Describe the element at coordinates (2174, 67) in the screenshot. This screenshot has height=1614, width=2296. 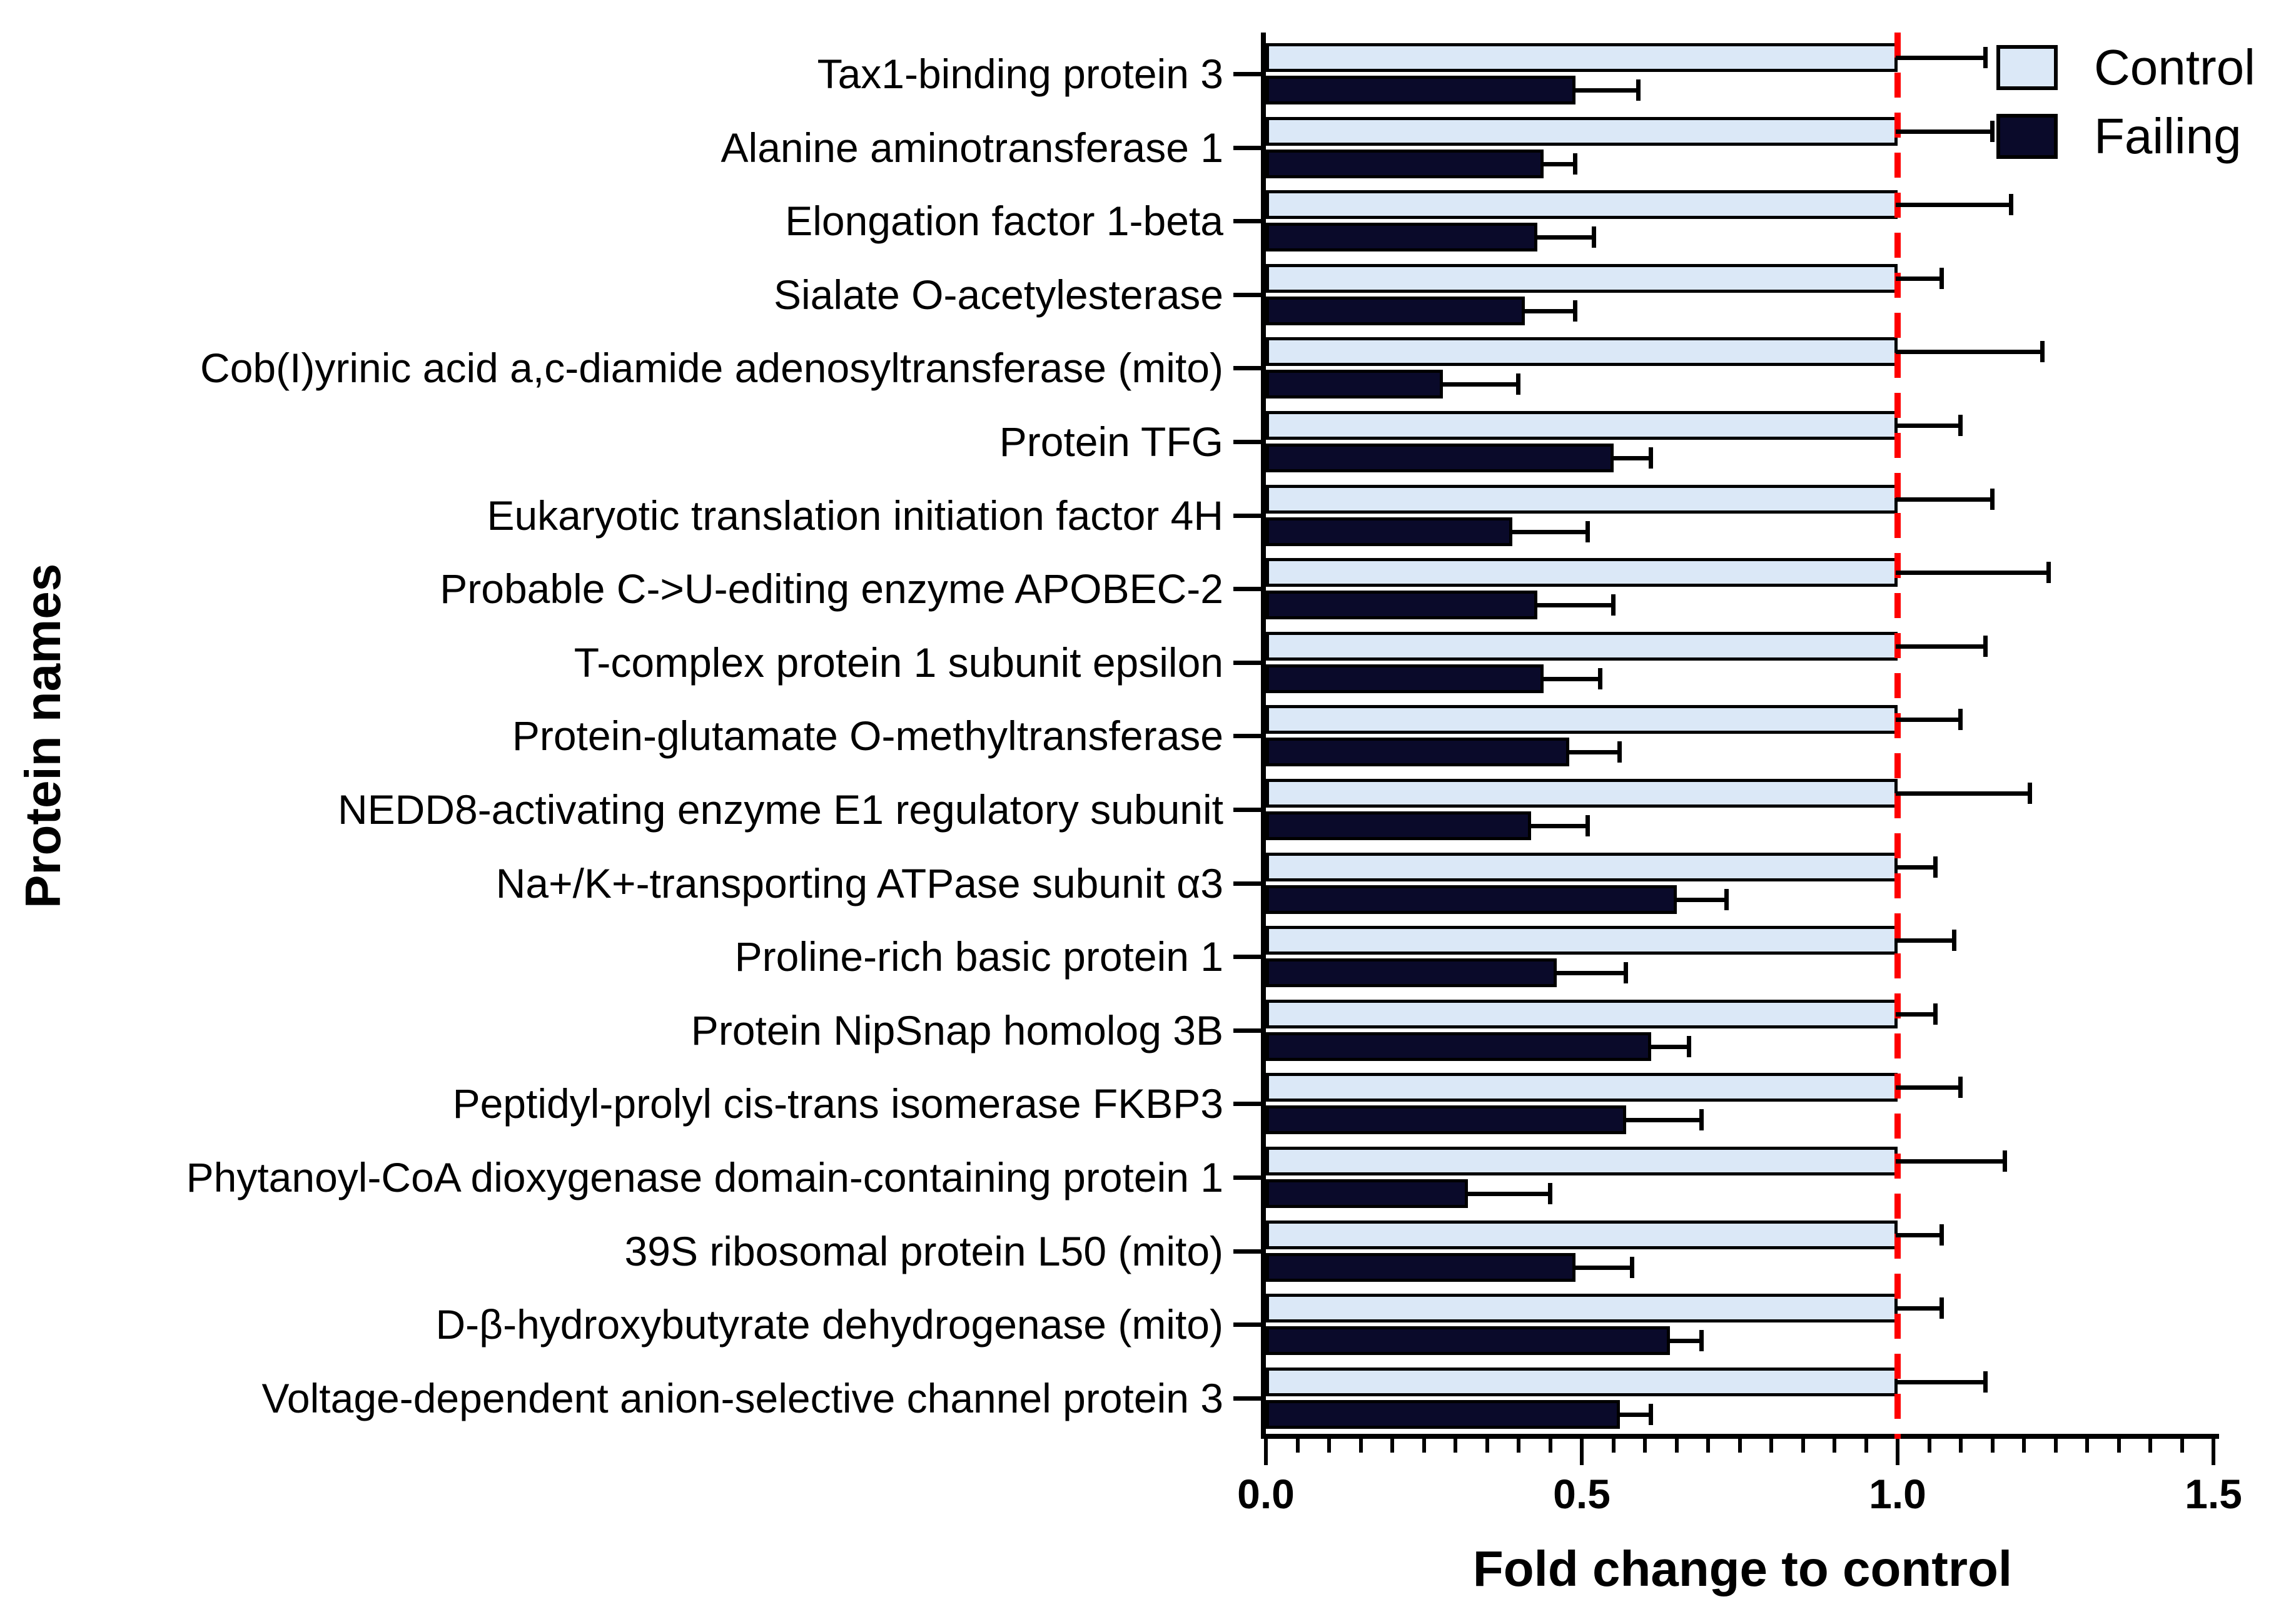
I see `legend-control-label: Control` at that location.